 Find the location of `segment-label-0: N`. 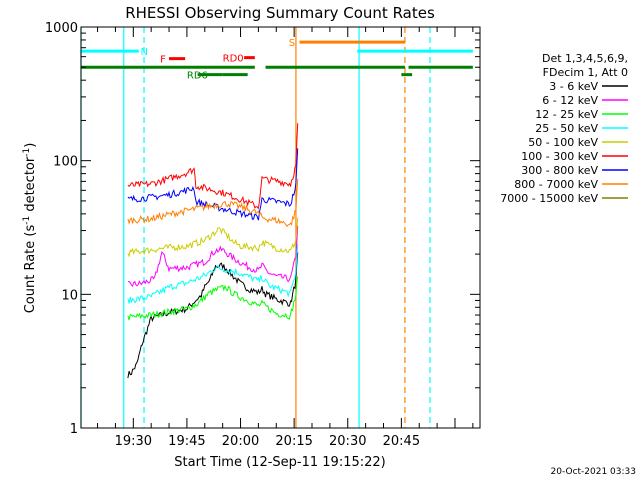

segment-label-0: N is located at coordinates (143, 52).